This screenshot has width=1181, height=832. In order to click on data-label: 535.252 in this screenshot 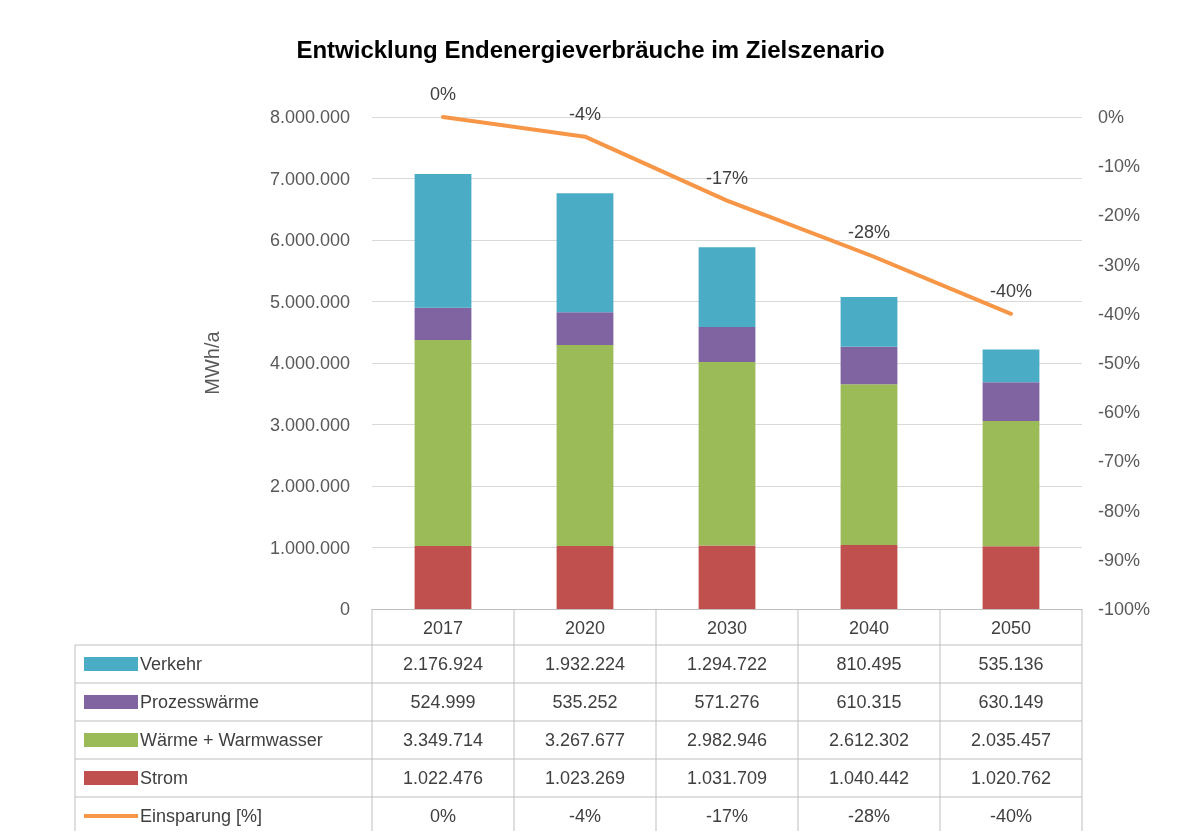, I will do `click(585, 702)`.